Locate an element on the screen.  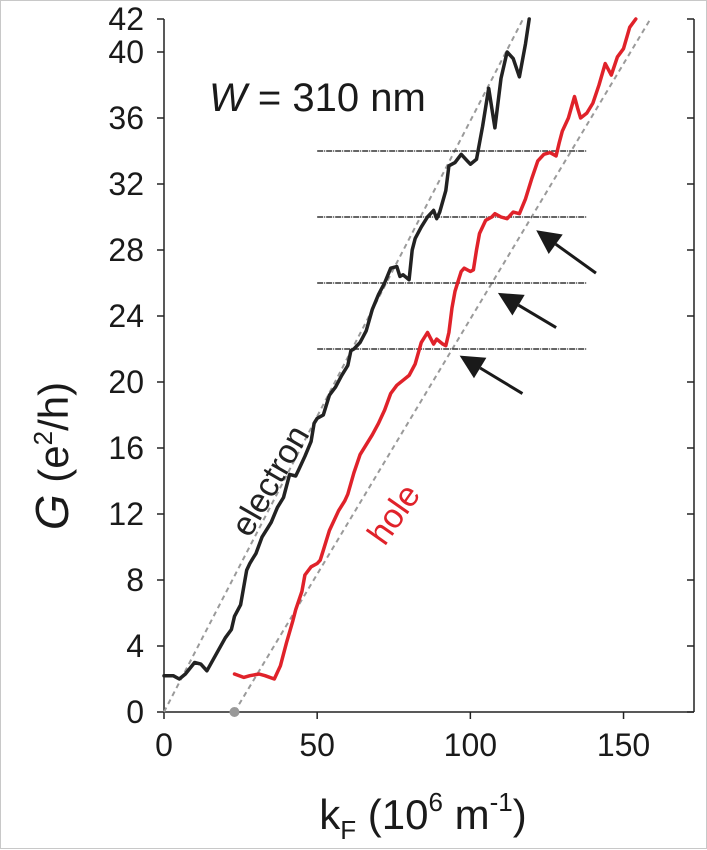
width-annotation: W = 310 nm is located at coordinates (317, 98).